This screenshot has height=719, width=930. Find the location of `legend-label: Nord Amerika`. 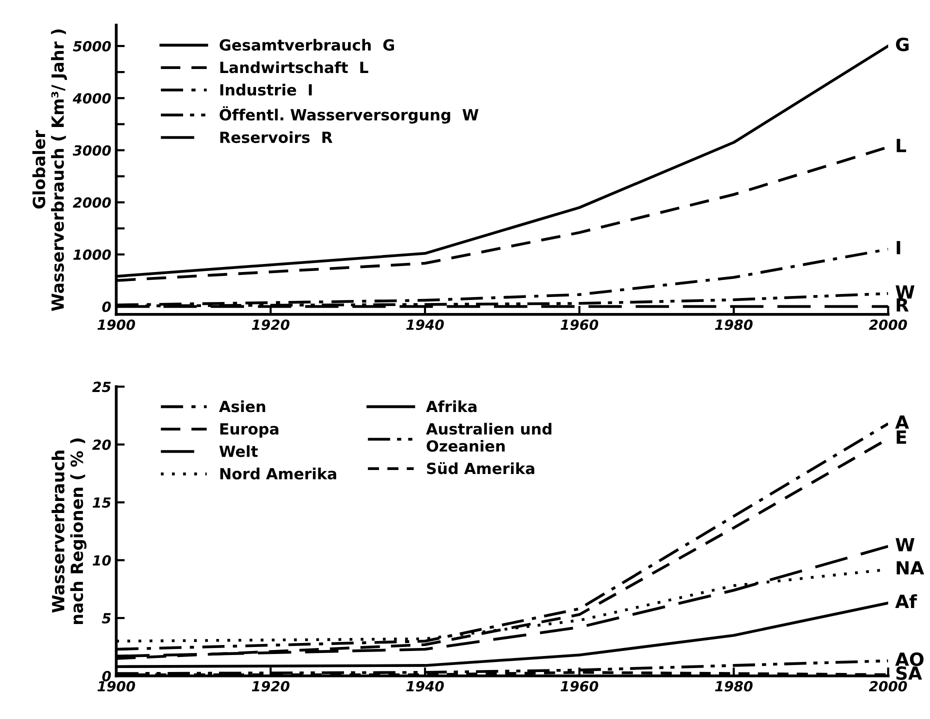

legend-label: Nord Amerika is located at coordinates (278, 474).